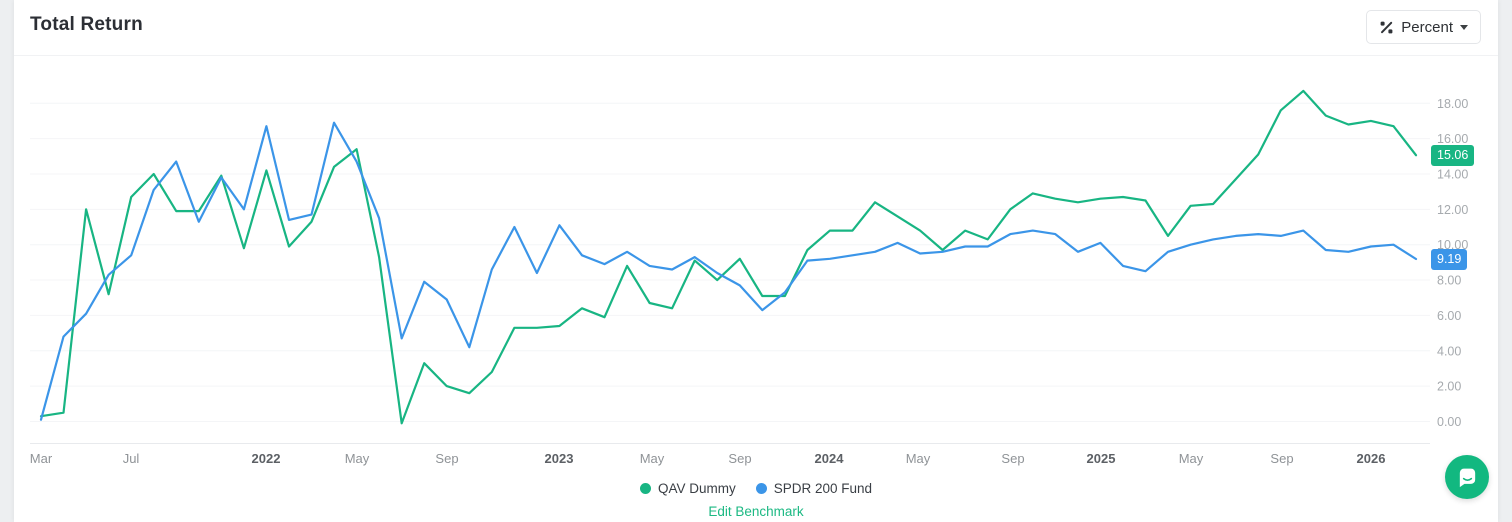 The height and width of the screenshot is (522, 1512). Describe the element at coordinates (756, 28) in the screenshot. I see `card-header: Total Return Percent` at that location.